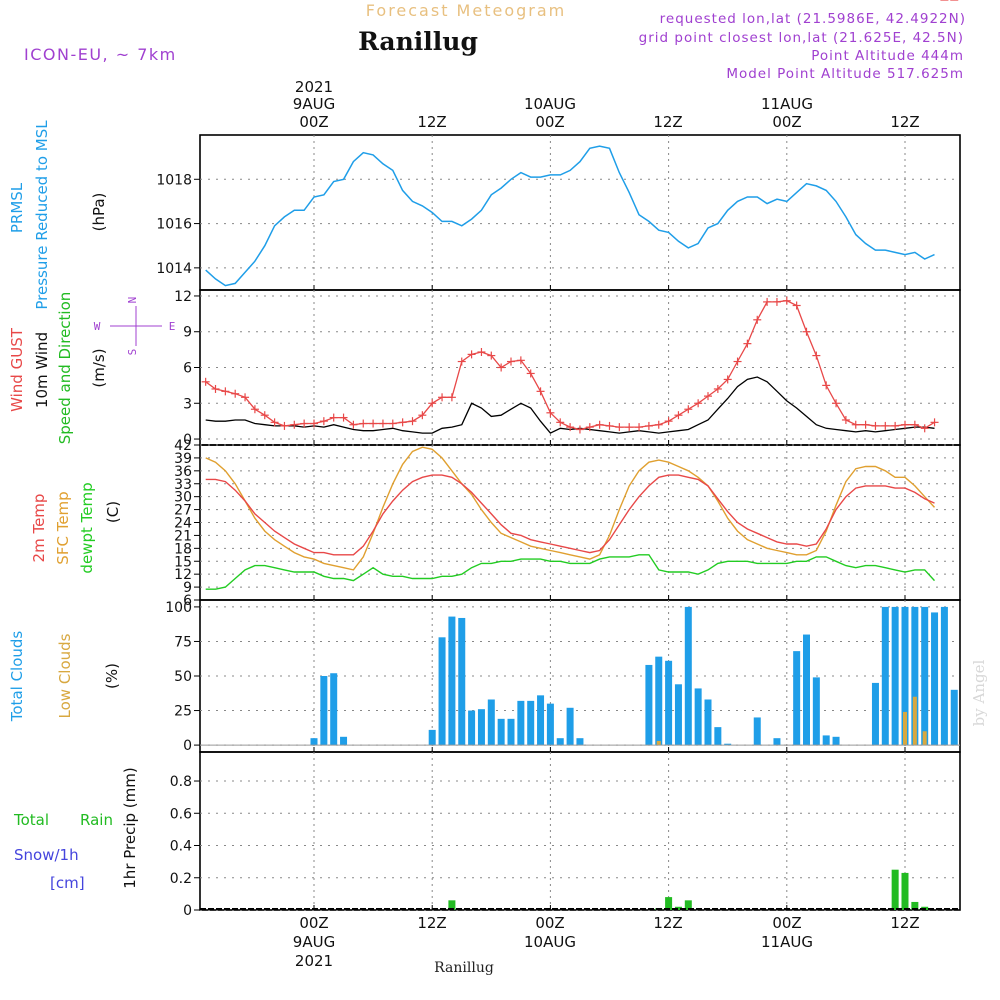 Image resolution: width=1000 pixels, height=1000 pixels. Describe the element at coordinates (46, 855) in the screenshot. I see `precip-snow-label: Snow/1h` at that location.